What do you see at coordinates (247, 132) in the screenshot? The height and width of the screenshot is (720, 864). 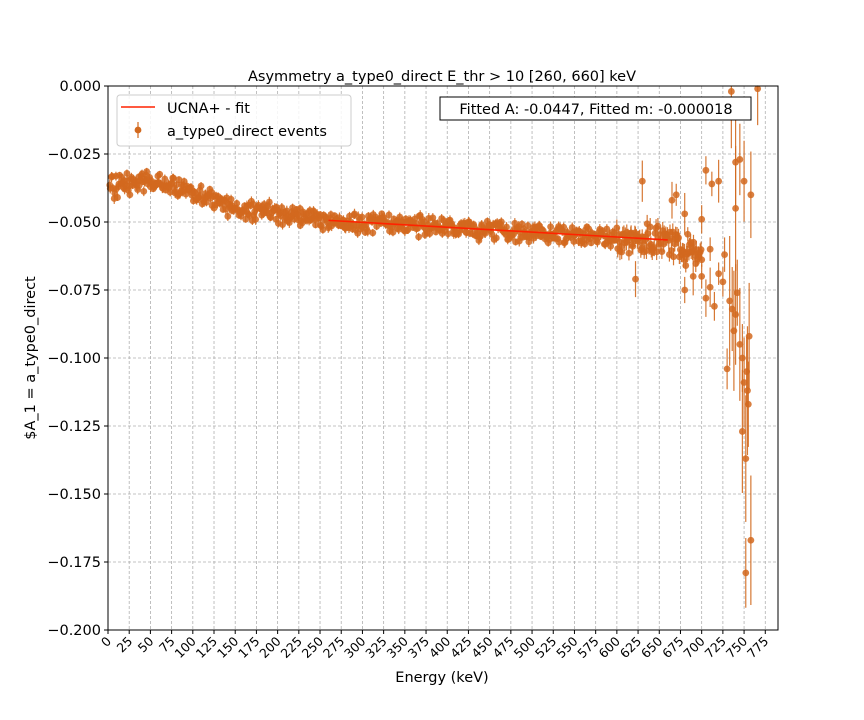 I see `legend-points-label: a_type0_direct events` at bounding box center [247, 132].